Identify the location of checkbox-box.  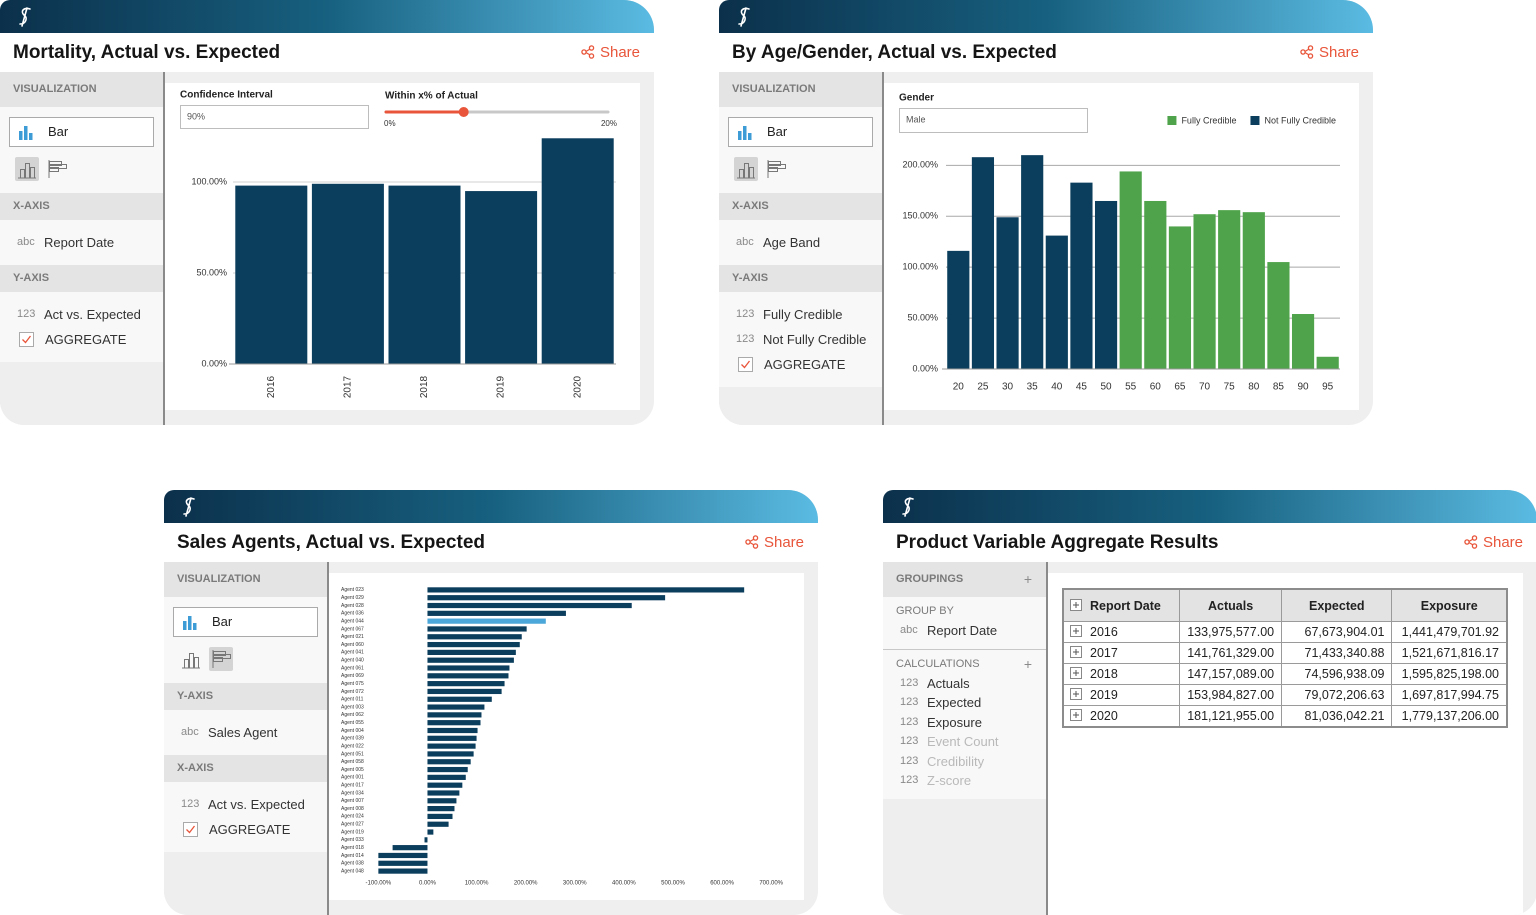
(190, 829).